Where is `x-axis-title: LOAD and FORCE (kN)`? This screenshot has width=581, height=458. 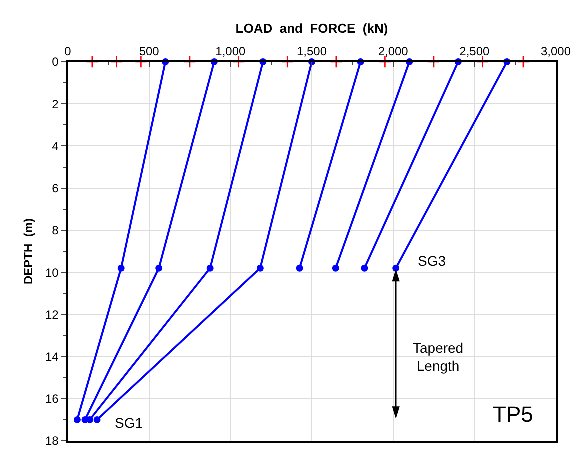
x-axis-title: LOAD and FORCE (kN) is located at coordinates (312, 28).